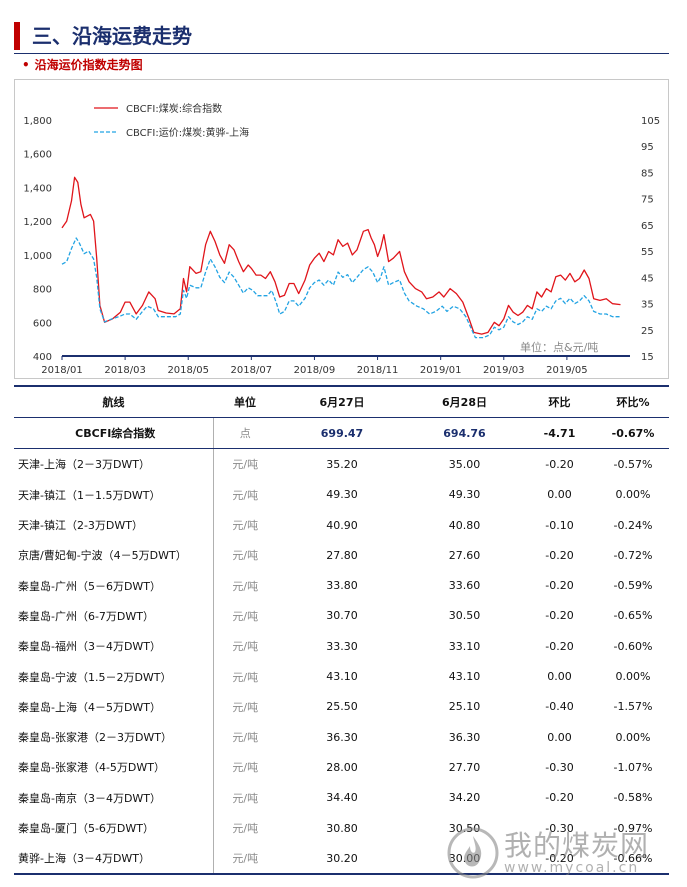 The image size is (687, 887). Describe the element at coordinates (464, 646) in the screenshot. I see `value-date-2-cell: 33.10` at that location.